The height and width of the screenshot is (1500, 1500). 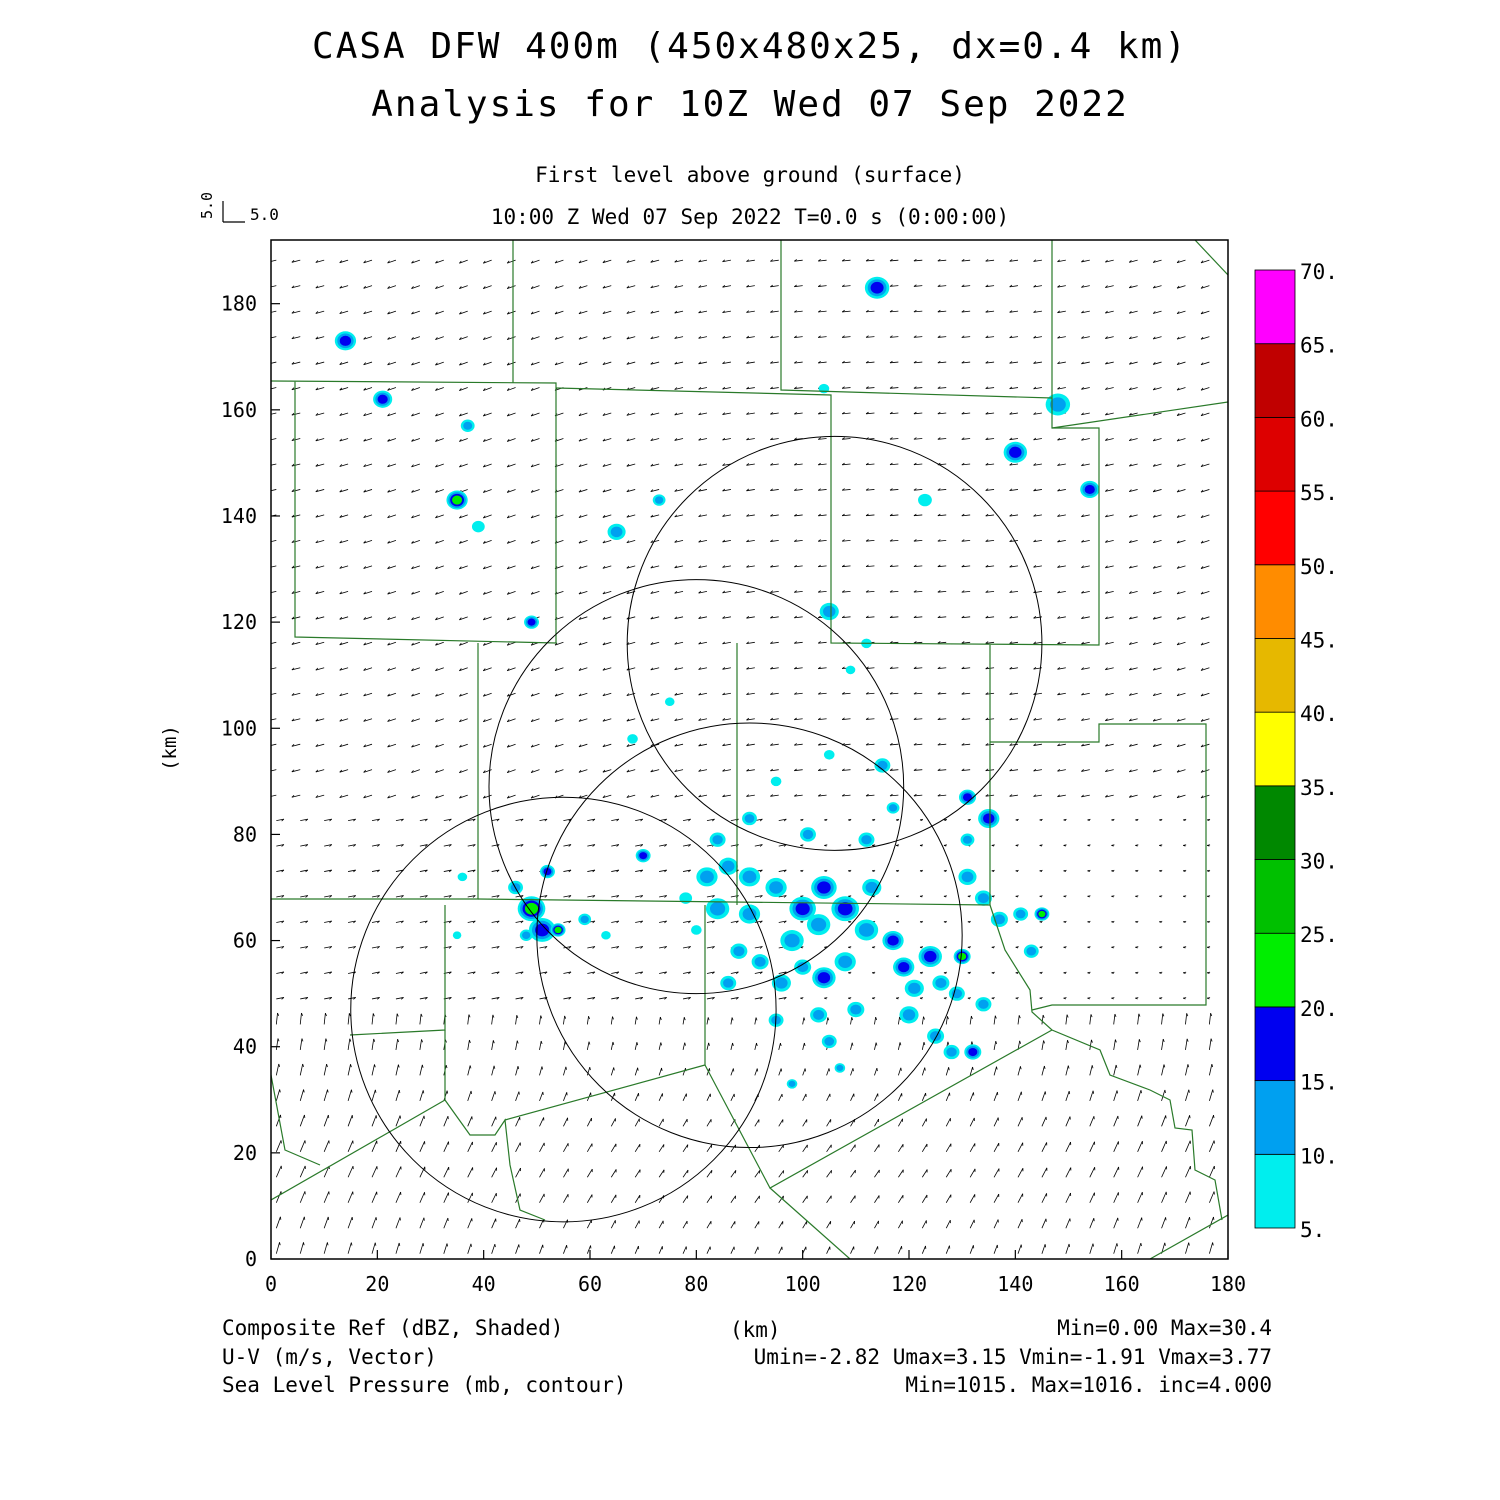 What do you see at coordinates (1122, 1284) in the screenshot?
I see `x-tick-label: 160` at bounding box center [1122, 1284].